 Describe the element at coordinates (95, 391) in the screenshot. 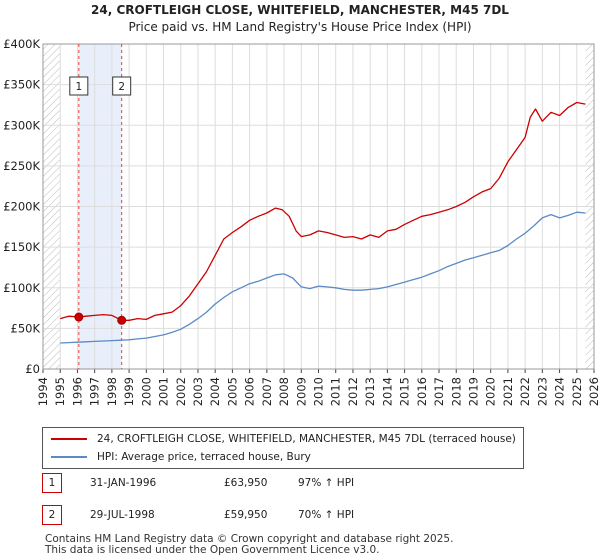

I see `x-tick-label: 1997` at that location.